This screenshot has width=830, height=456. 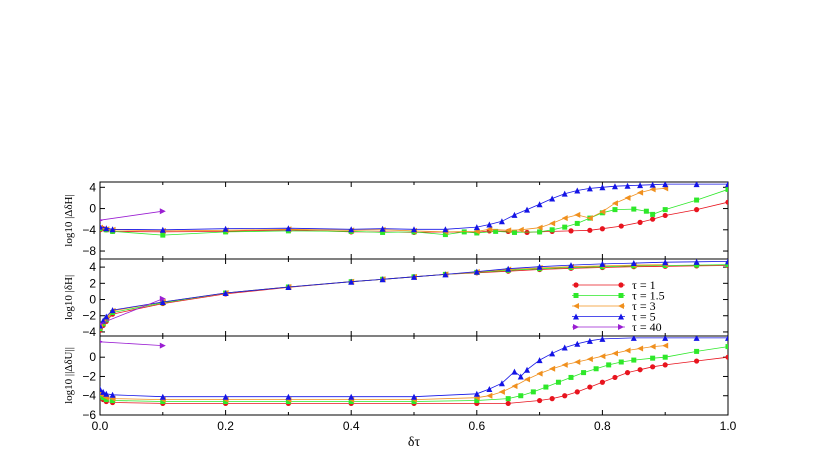 I want to click on legend-entry: τ = 5, so click(x=614, y=317).